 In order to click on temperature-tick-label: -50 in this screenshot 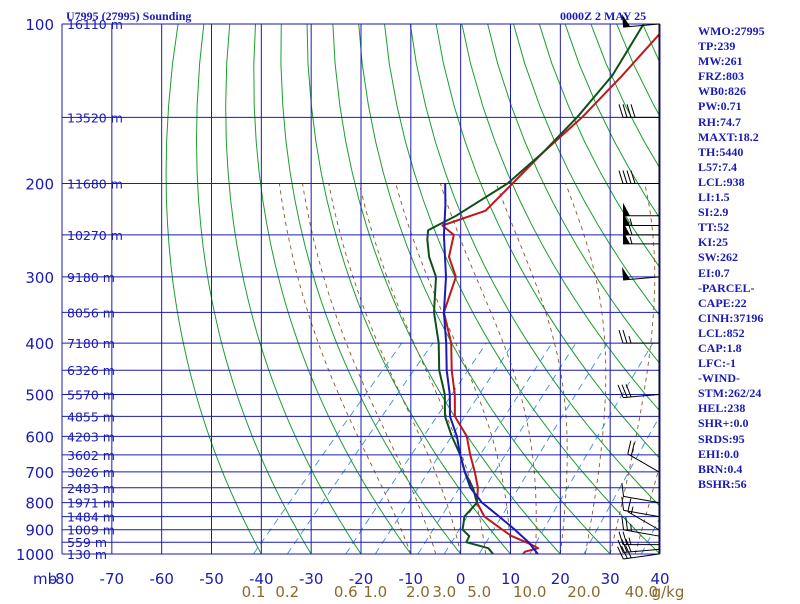, I will do `click(211, 579)`.